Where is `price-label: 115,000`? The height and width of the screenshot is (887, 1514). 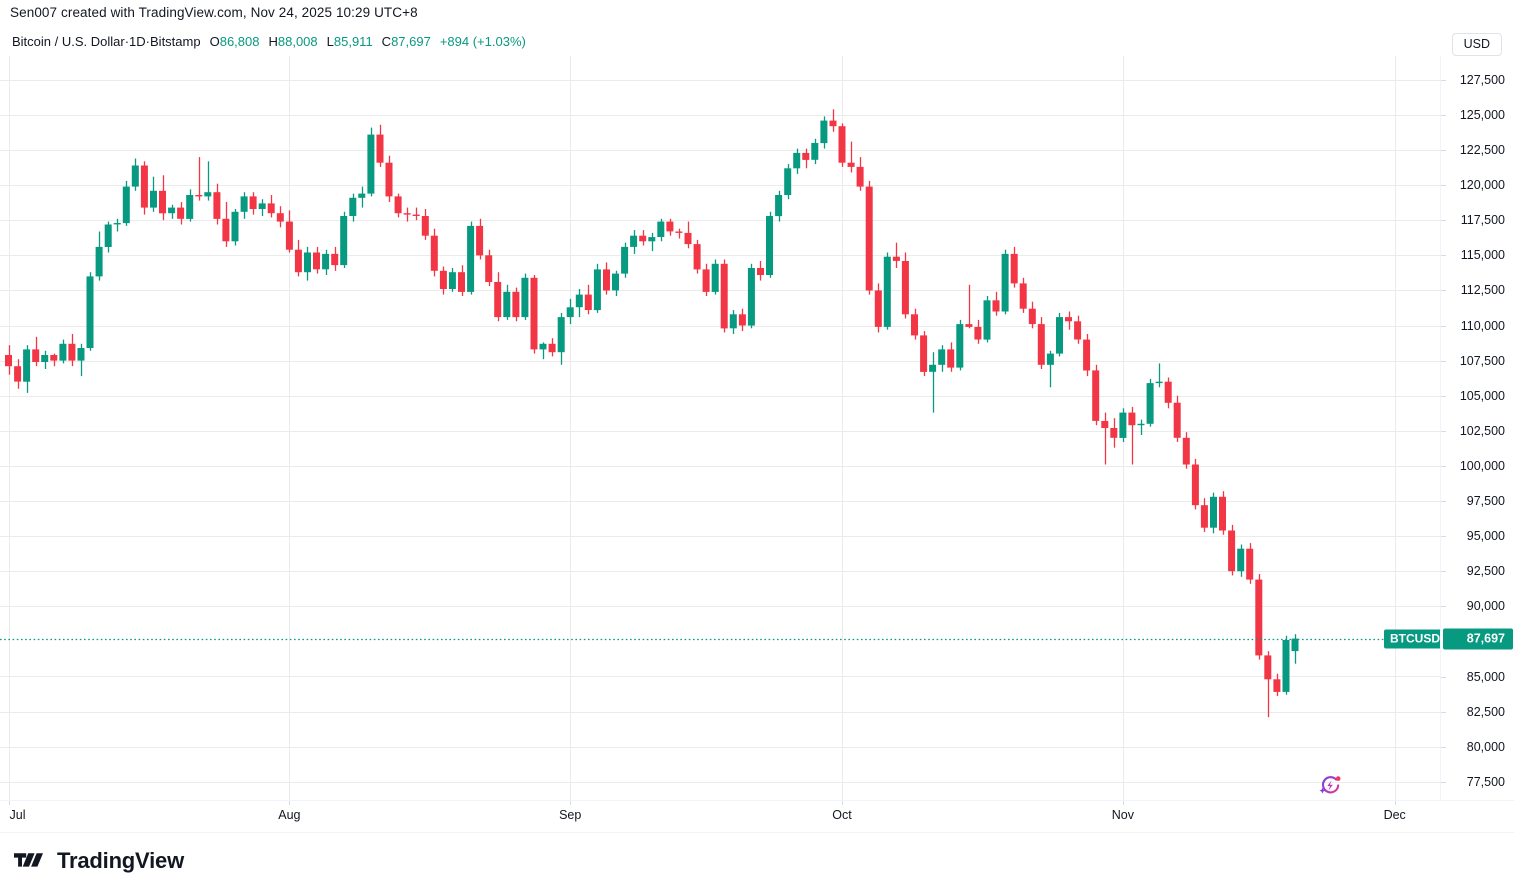
price-label: 115,000 is located at coordinates (1482, 255).